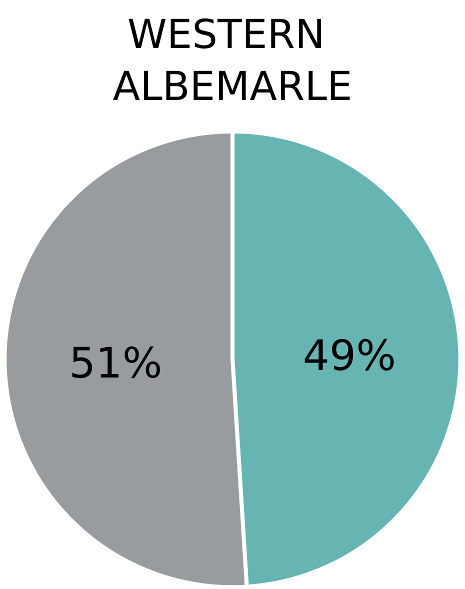 Image resolution: width=465 pixels, height=589 pixels. I want to click on data-label: 49%, so click(349, 355).